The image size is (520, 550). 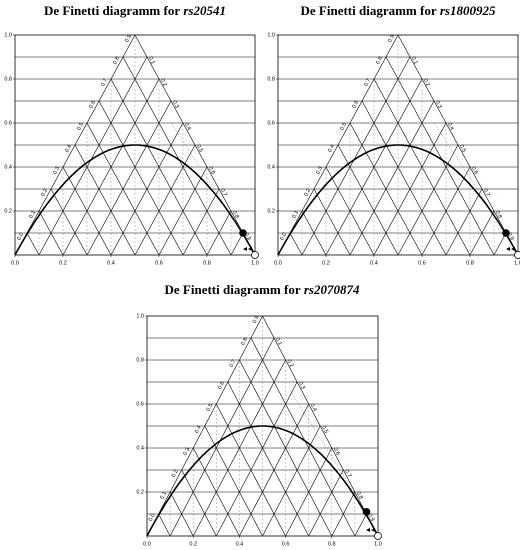 What do you see at coordinates (468, 10) in the screenshot?
I see `snp-name: rs1800925` at bounding box center [468, 10].